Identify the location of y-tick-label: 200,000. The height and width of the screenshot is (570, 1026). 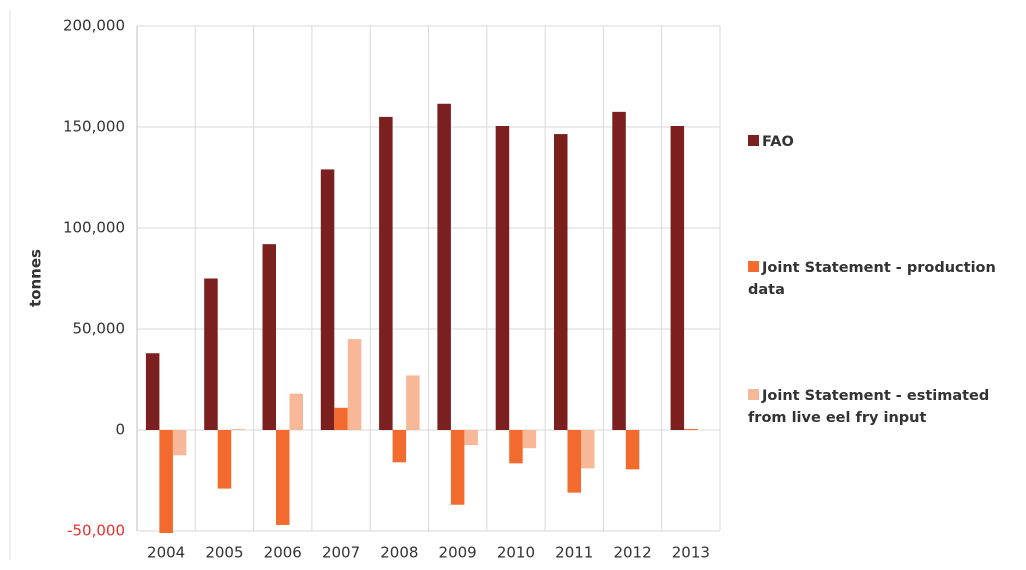
(94, 26).